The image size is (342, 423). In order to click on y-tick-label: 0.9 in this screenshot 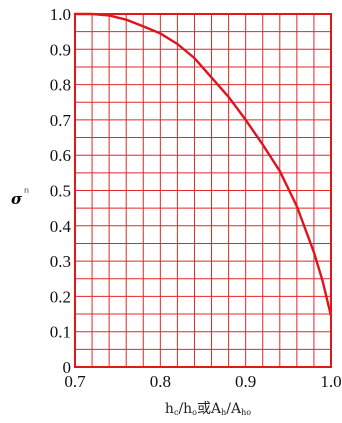, I will do `click(60, 49)`.